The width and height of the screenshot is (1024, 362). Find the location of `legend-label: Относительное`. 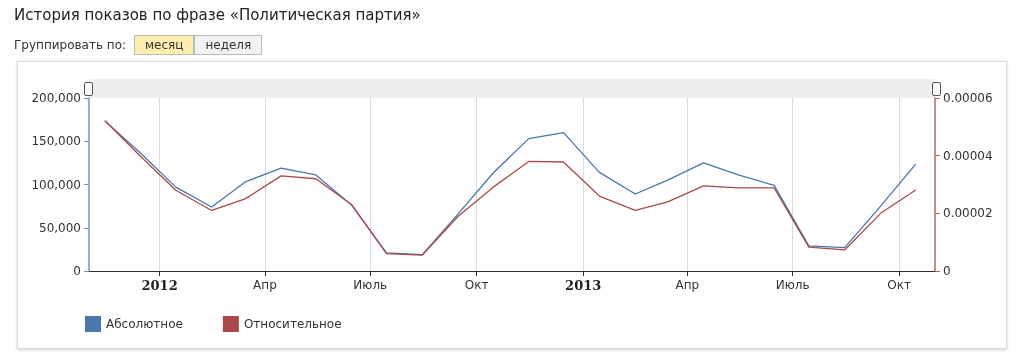

legend-label: Относительное is located at coordinates (292, 324).